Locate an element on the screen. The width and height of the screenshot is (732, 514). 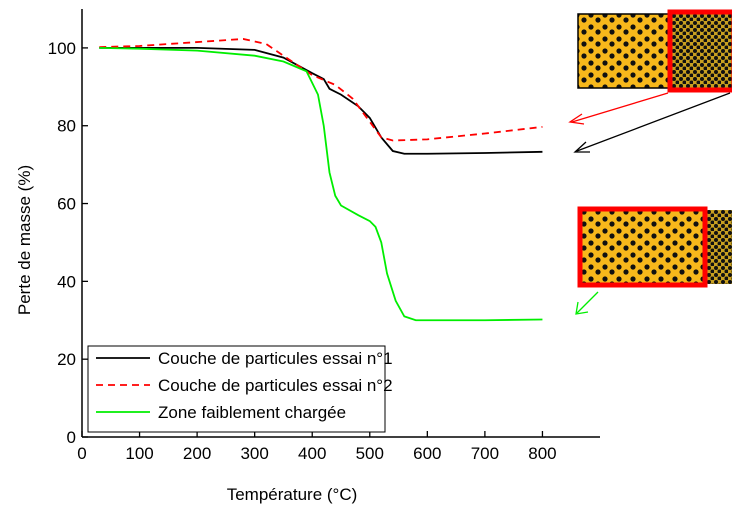
legend-label: Zone faiblement chargée is located at coordinates (252, 412).